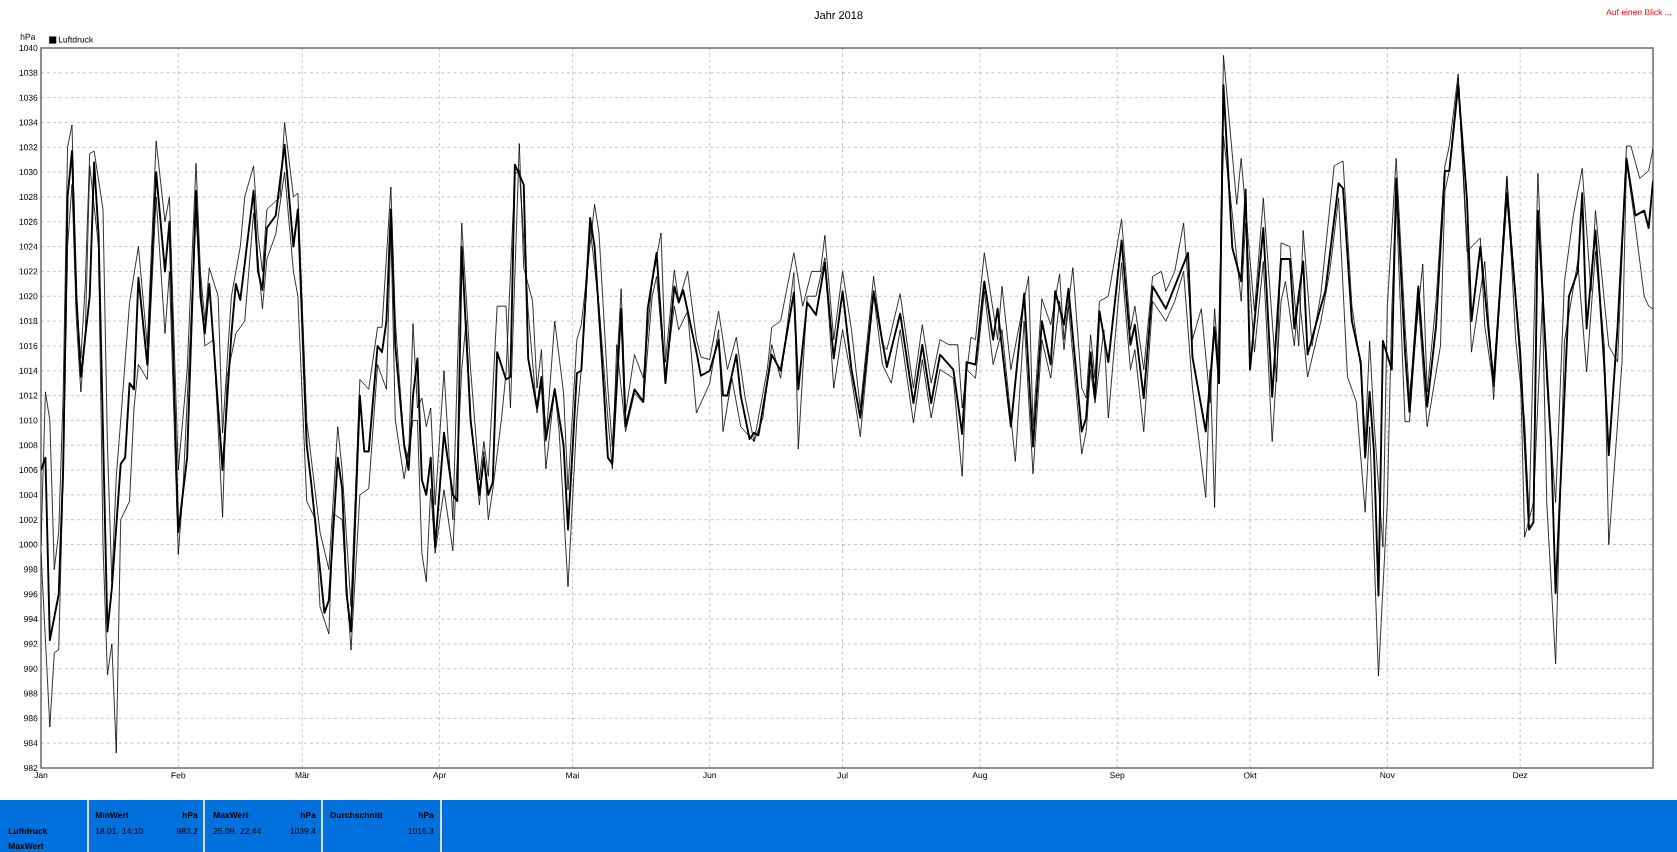 The image size is (1677, 852). What do you see at coordinates (28, 370) in the screenshot?
I see `y-tick-label: 1014` at bounding box center [28, 370].